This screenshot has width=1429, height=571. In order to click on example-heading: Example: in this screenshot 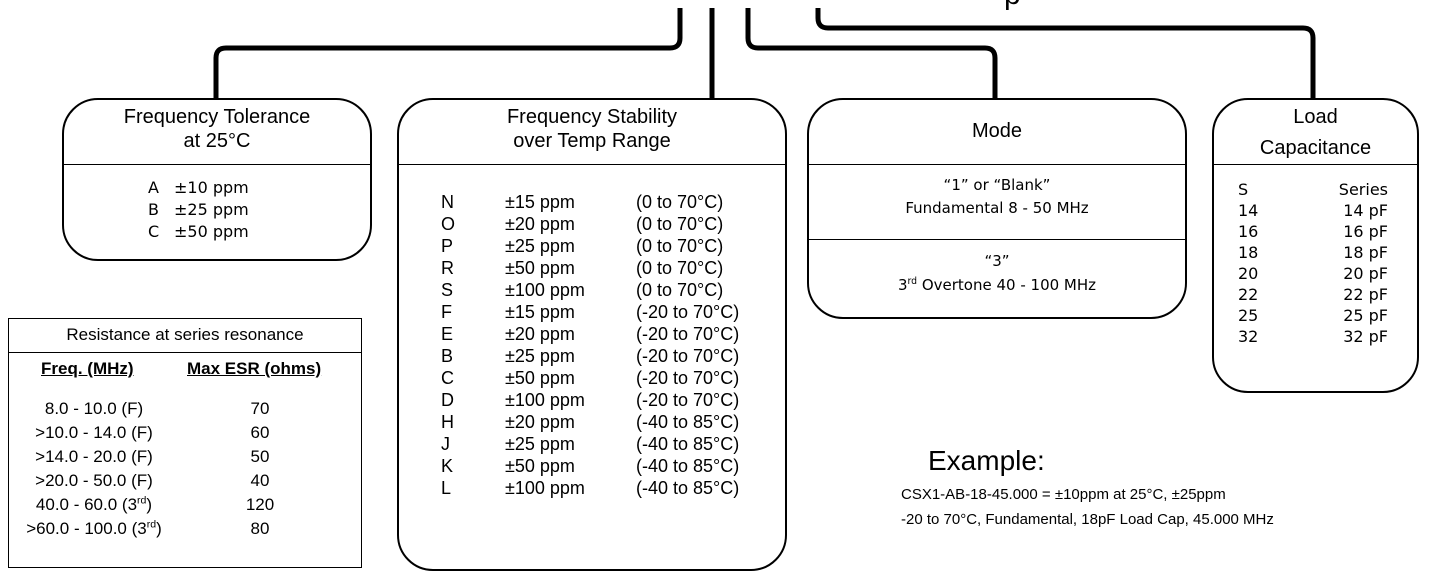, I will do `click(986, 460)`.